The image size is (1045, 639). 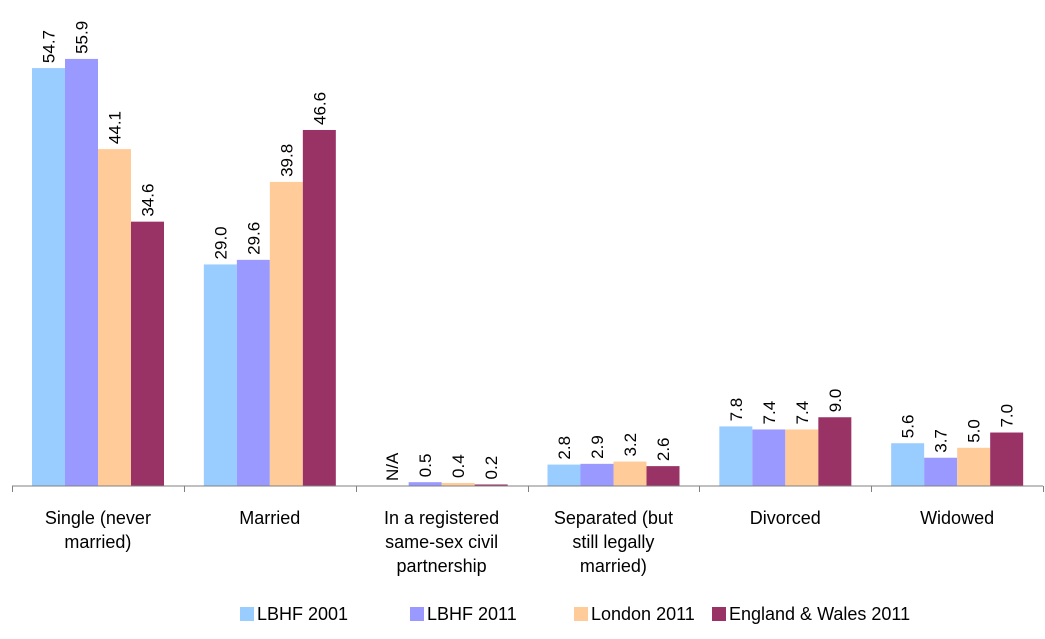 What do you see at coordinates (319, 108) in the screenshot?
I see `data-label: 46.6` at bounding box center [319, 108].